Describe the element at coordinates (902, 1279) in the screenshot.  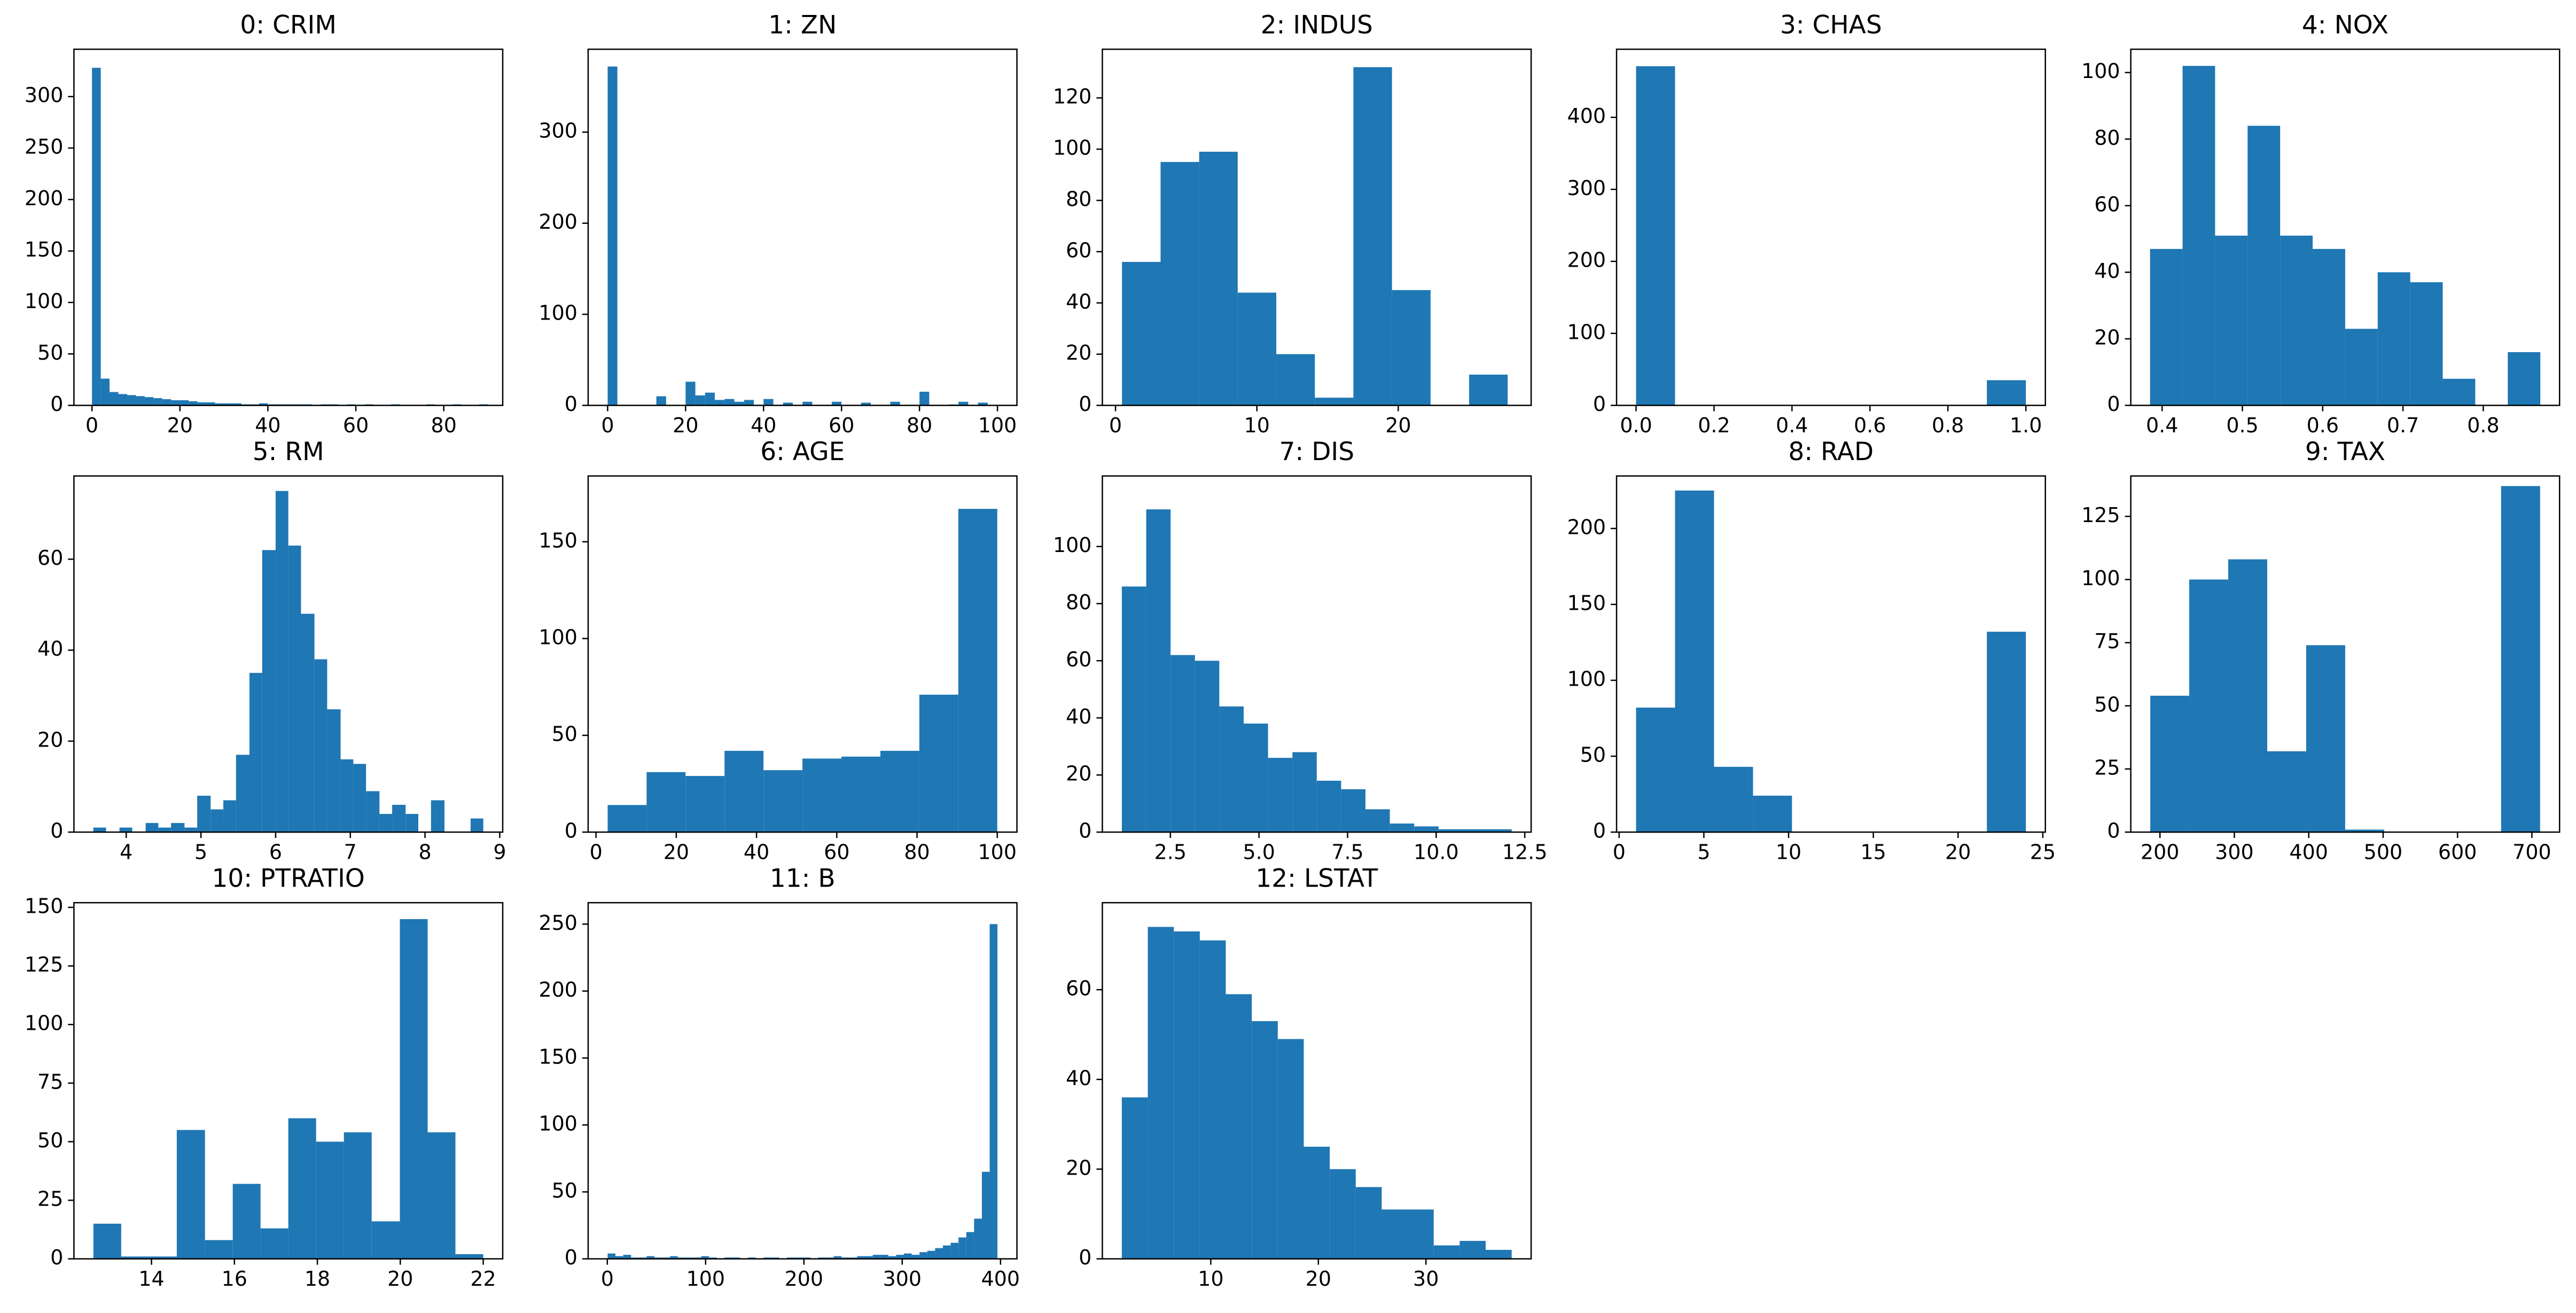
I see `x-tick-label: 300` at that location.